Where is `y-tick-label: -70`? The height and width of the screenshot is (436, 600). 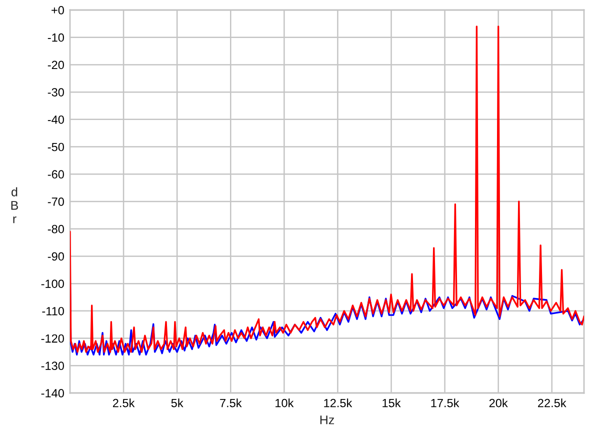
y-tick-label: -70 is located at coordinates (56, 202).